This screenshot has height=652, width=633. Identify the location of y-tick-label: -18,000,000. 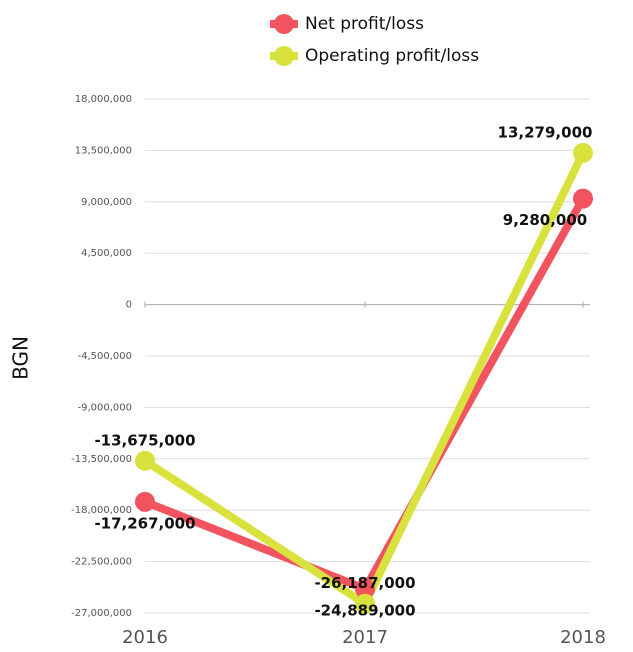
(101, 510).